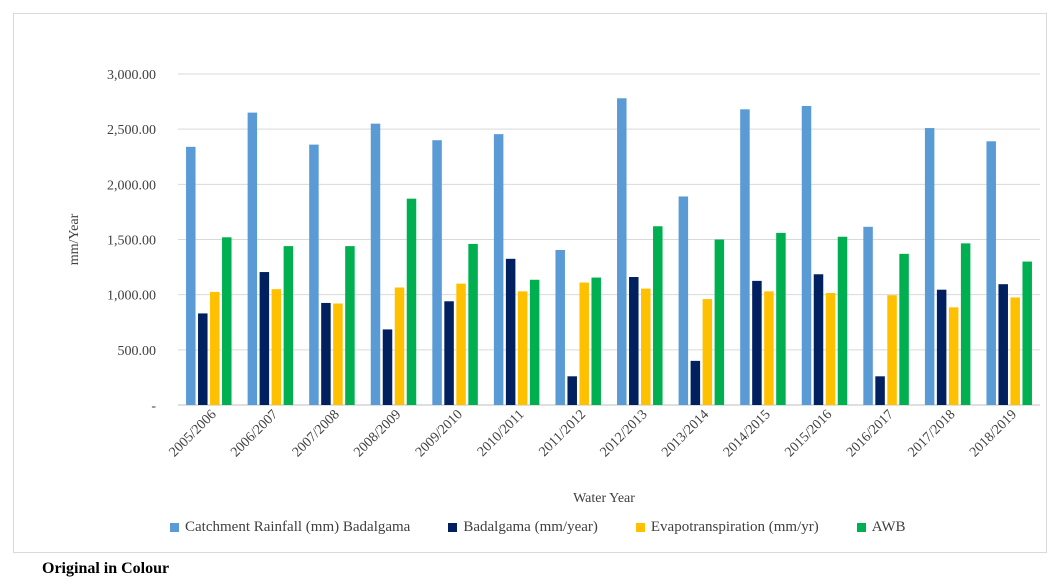 The height and width of the screenshot is (585, 1060). Describe the element at coordinates (131, 130) in the screenshot. I see `y-tick-label: 2,500.00` at that location.